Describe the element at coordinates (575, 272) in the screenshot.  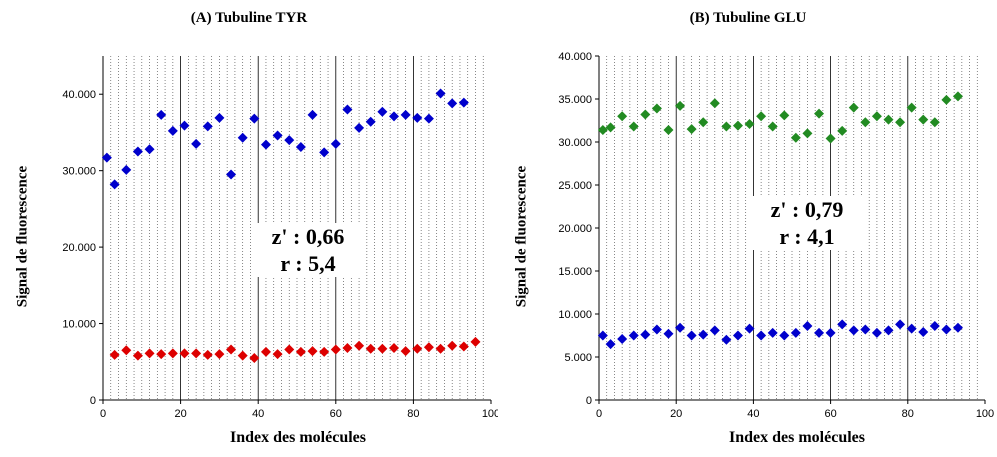
I see `y-tick-label: 15.000` at that location.